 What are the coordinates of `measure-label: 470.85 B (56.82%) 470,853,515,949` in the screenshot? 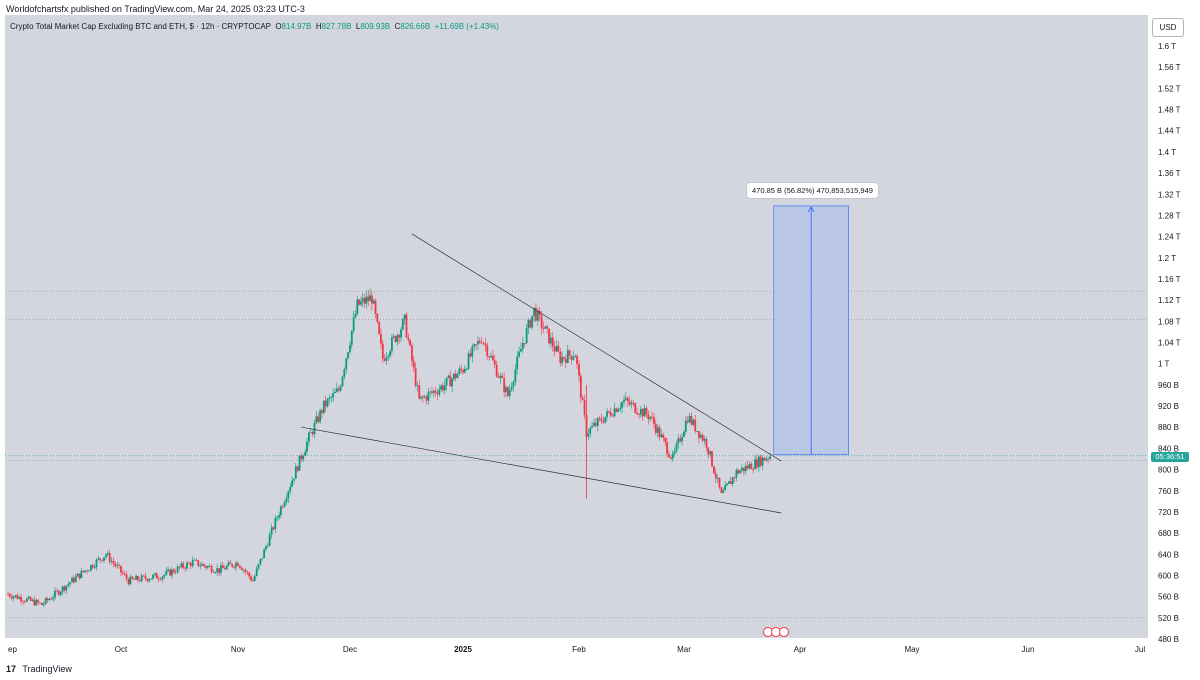 It's located at (812, 190).